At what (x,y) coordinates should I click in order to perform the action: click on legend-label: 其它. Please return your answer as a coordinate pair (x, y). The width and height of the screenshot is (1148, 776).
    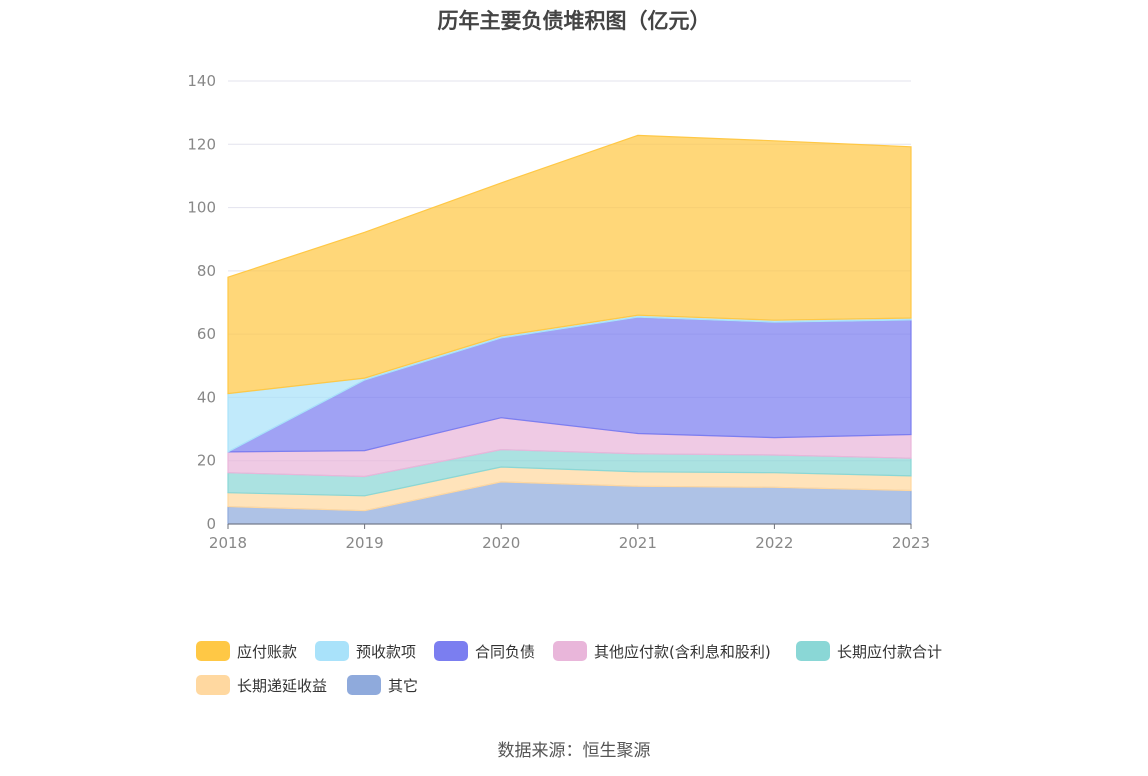
    Looking at the image, I should click on (403, 685).